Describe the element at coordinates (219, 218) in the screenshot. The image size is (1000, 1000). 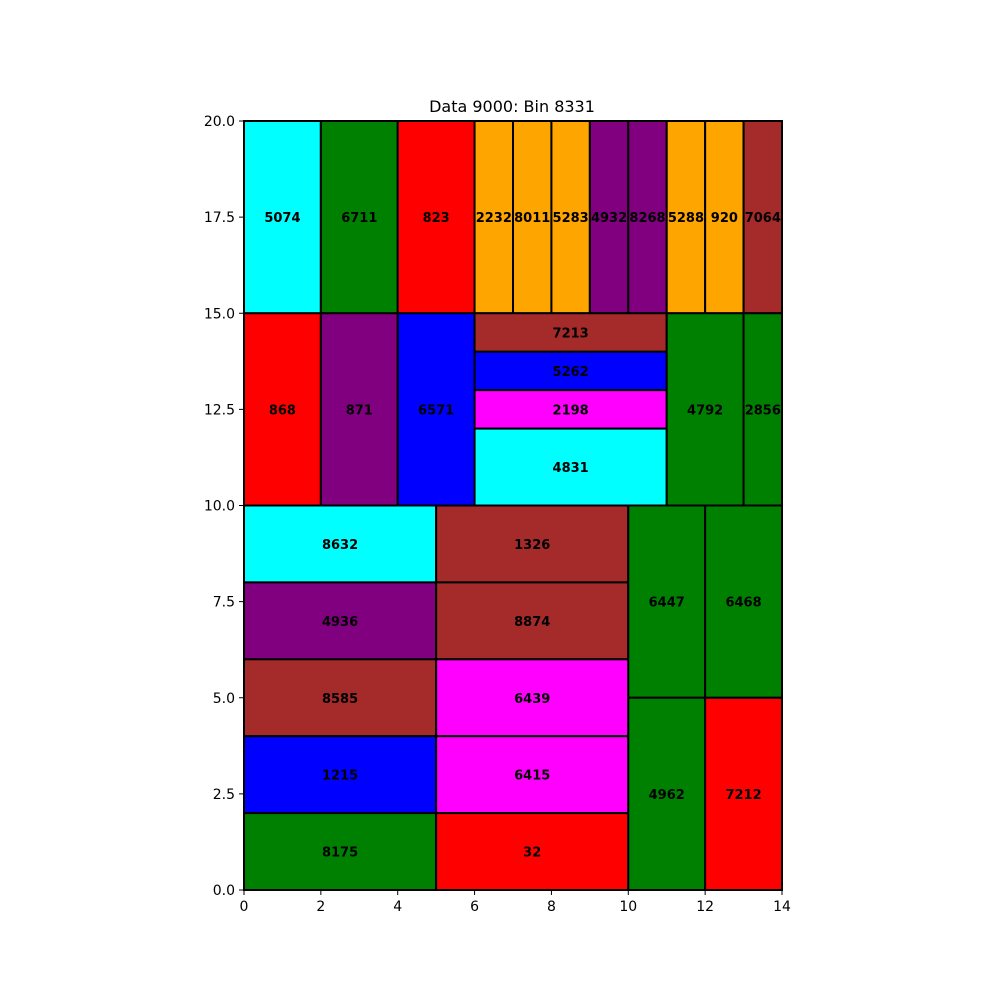
I see `y-tick-label: 17.5` at that location.